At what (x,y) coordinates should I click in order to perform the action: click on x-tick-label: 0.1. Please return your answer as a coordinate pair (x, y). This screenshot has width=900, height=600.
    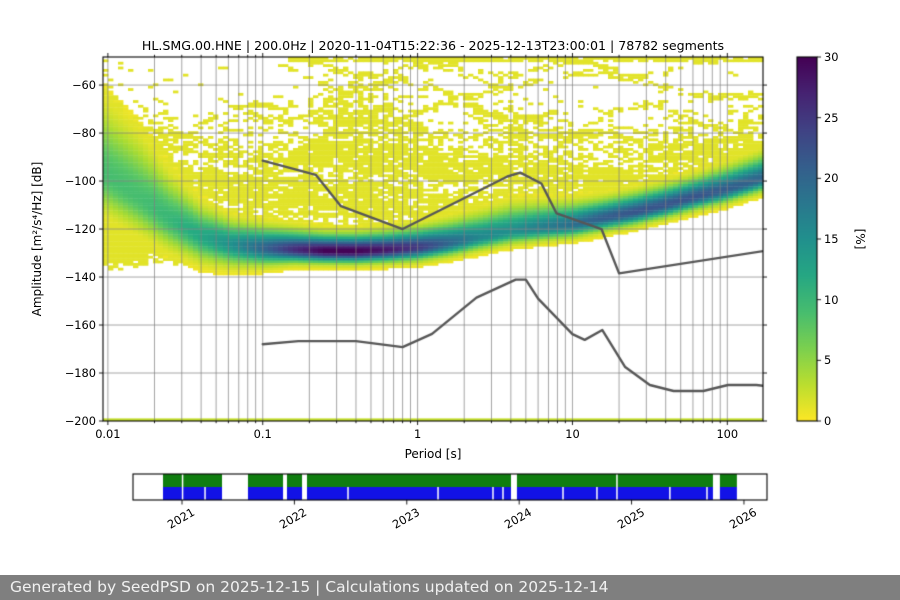
    Looking at the image, I should click on (262, 434).